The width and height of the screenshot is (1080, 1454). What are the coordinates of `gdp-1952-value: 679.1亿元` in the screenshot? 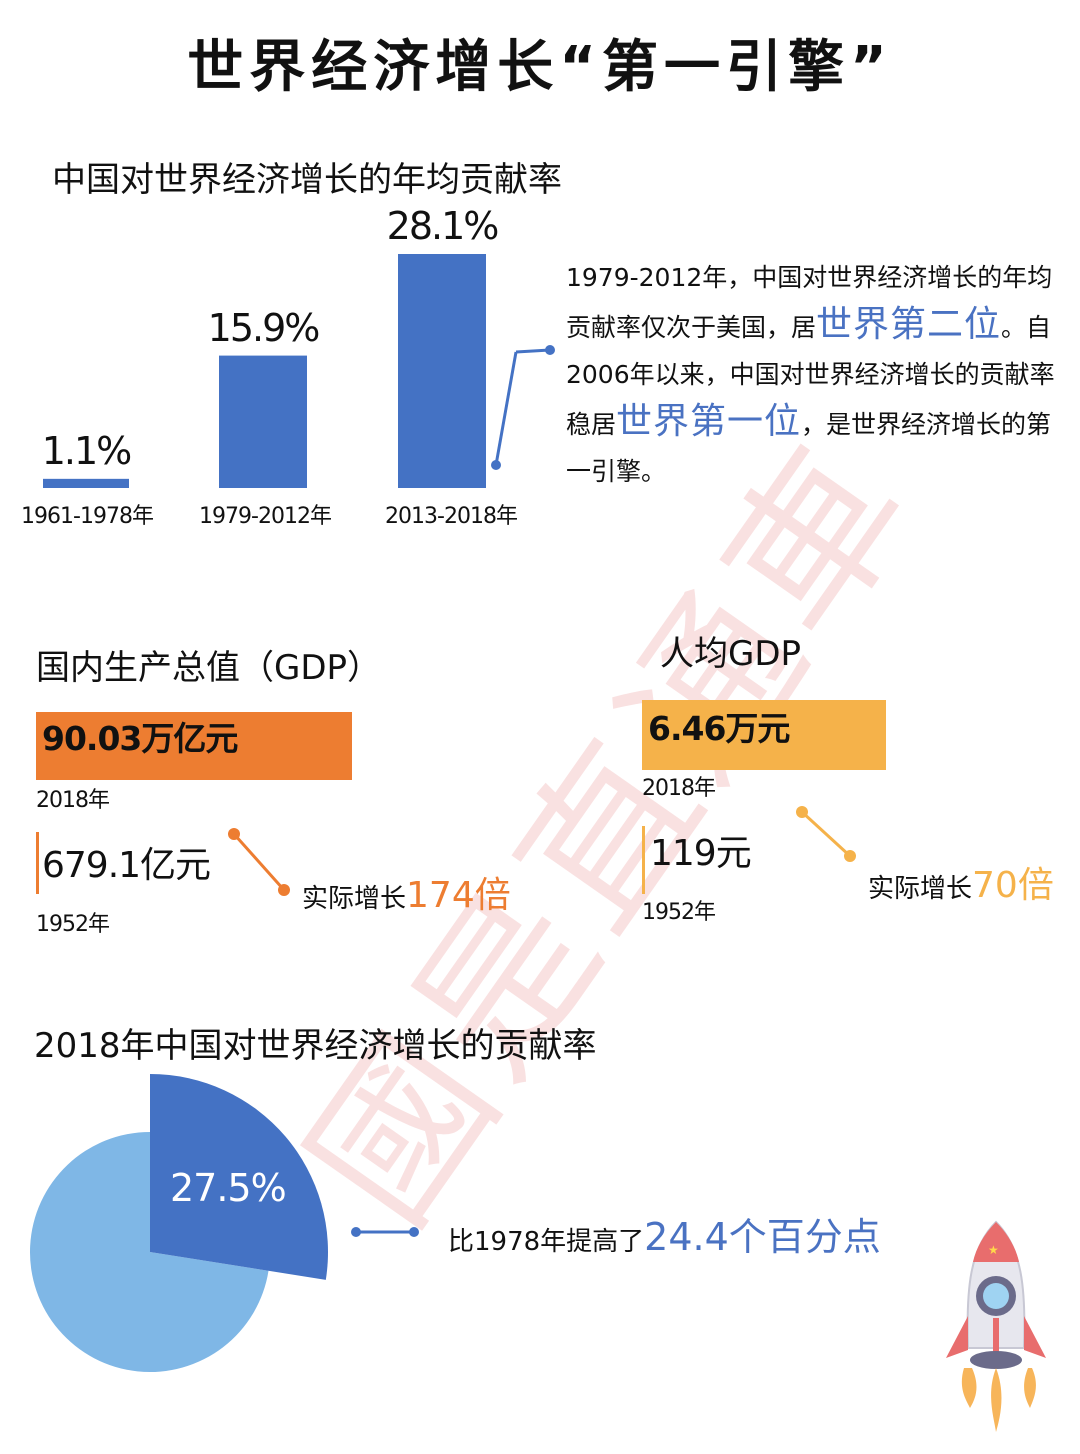 It's located at (126, 865).